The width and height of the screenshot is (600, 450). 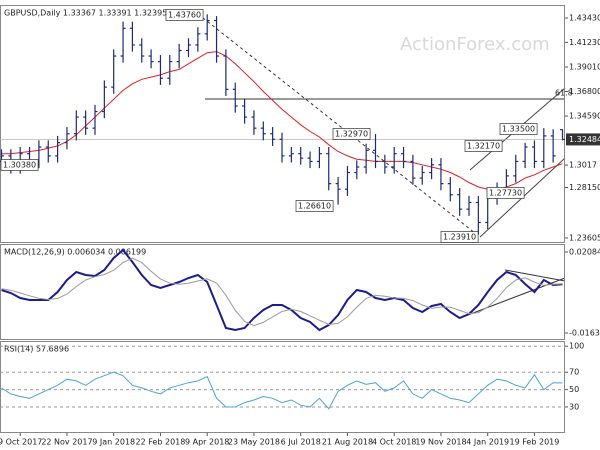 I want to click on panel-title: MACD(12,26,9) 0.006034 0.006199, so click(x=75, y=252).